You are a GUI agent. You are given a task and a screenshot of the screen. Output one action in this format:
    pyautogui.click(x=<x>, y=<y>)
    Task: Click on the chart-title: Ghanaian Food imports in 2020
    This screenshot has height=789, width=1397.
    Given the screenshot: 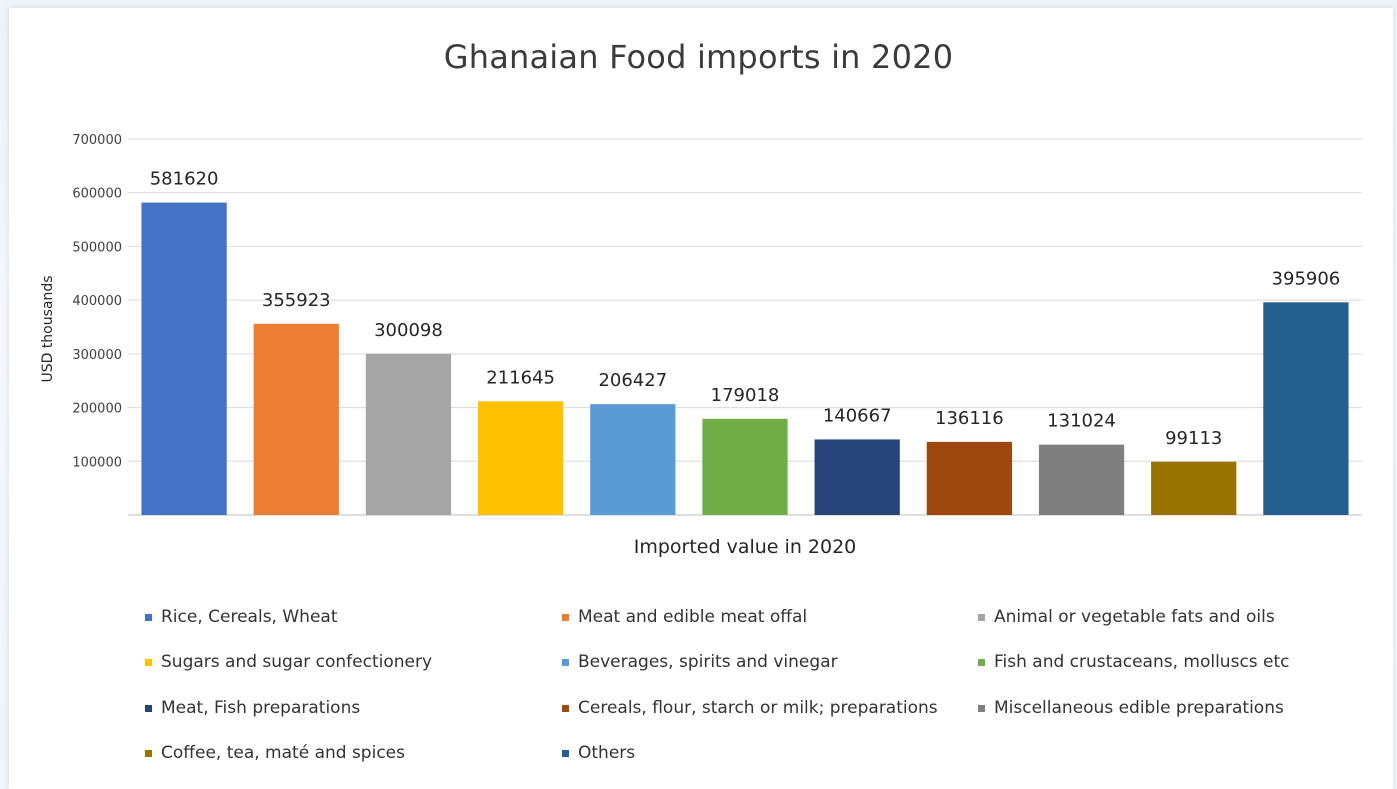 What is the action you would take?
    pyautogui.click(x=698, y=57)
    